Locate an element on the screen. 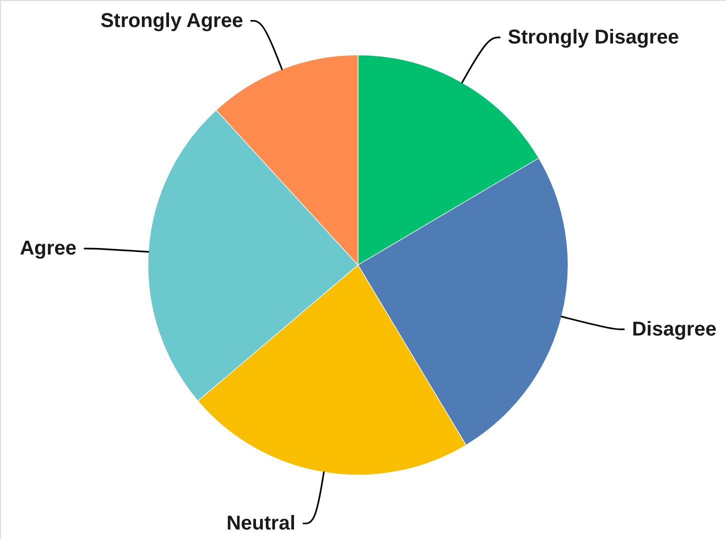 The height and width of the screenshot is (539, 726). slice-label: Strongly Disagree is located at coordinates (593, 37).